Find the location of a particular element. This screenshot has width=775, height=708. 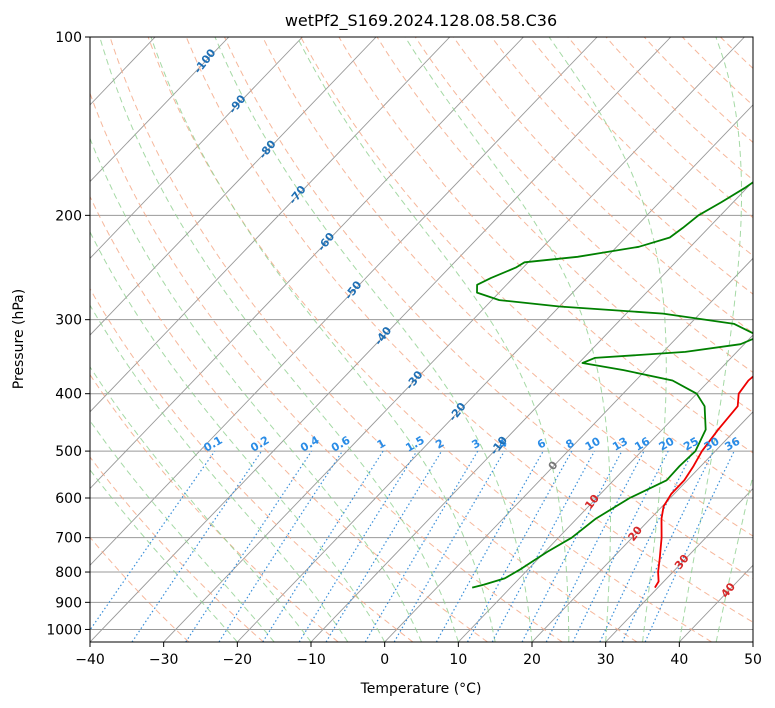

x-tick-label: 40 is located at coordinates (679, 660).